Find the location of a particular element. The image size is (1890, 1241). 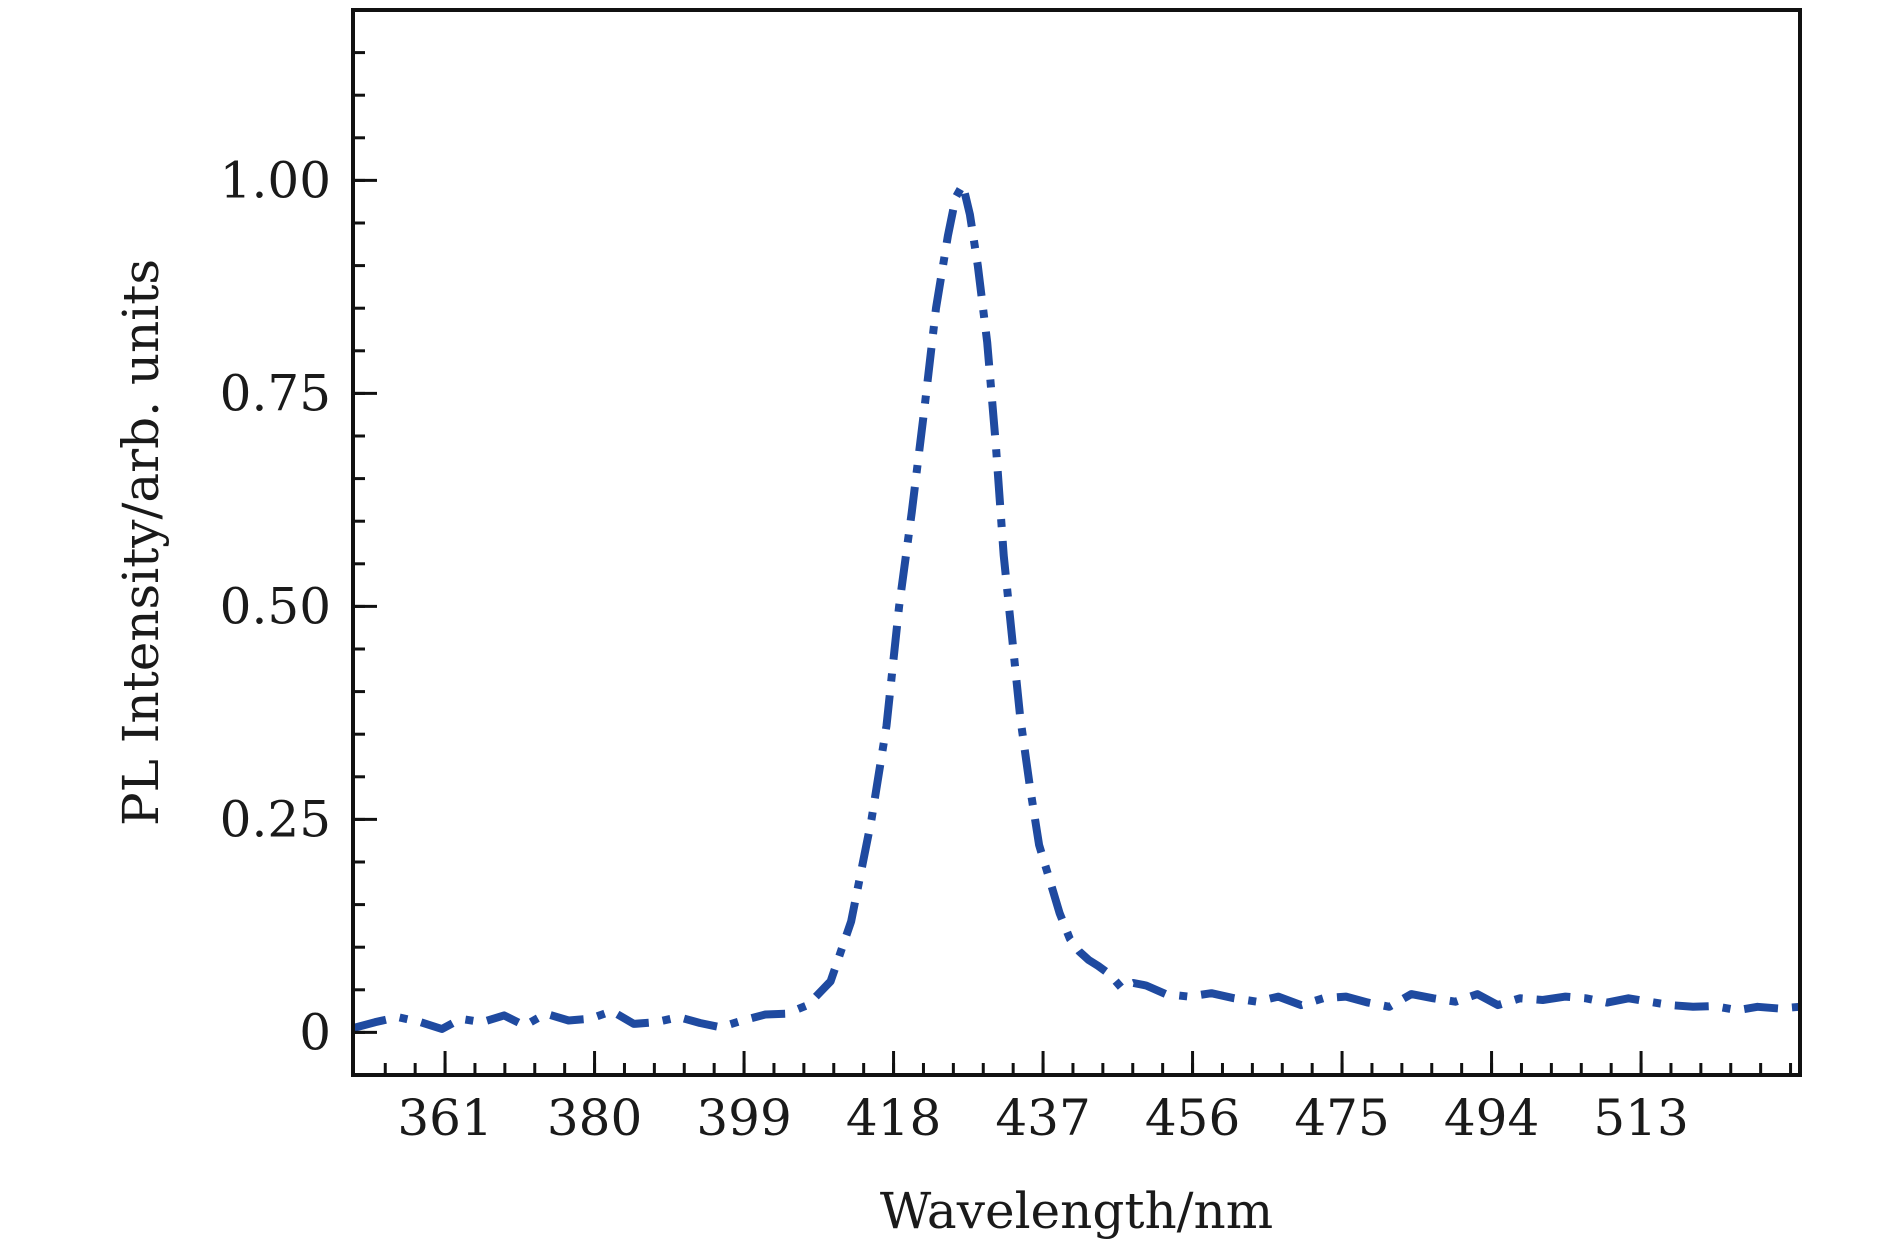

y-tick-label: 0.25 is located at coordinates (275, 819).